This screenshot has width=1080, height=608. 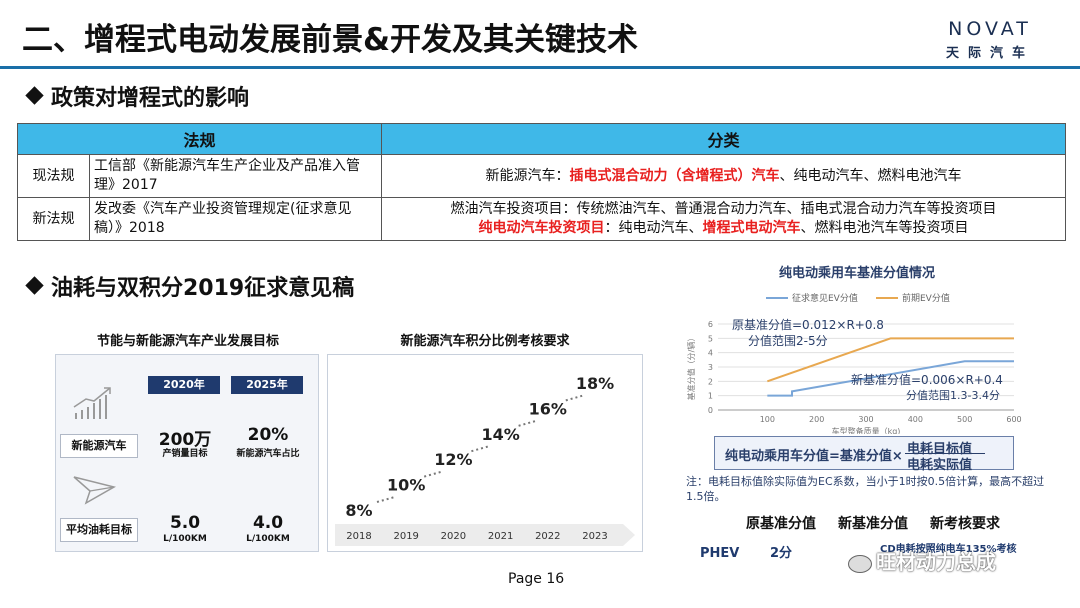 I want to click on col-old-base: 原基准分值, so click(x=781, y=524).